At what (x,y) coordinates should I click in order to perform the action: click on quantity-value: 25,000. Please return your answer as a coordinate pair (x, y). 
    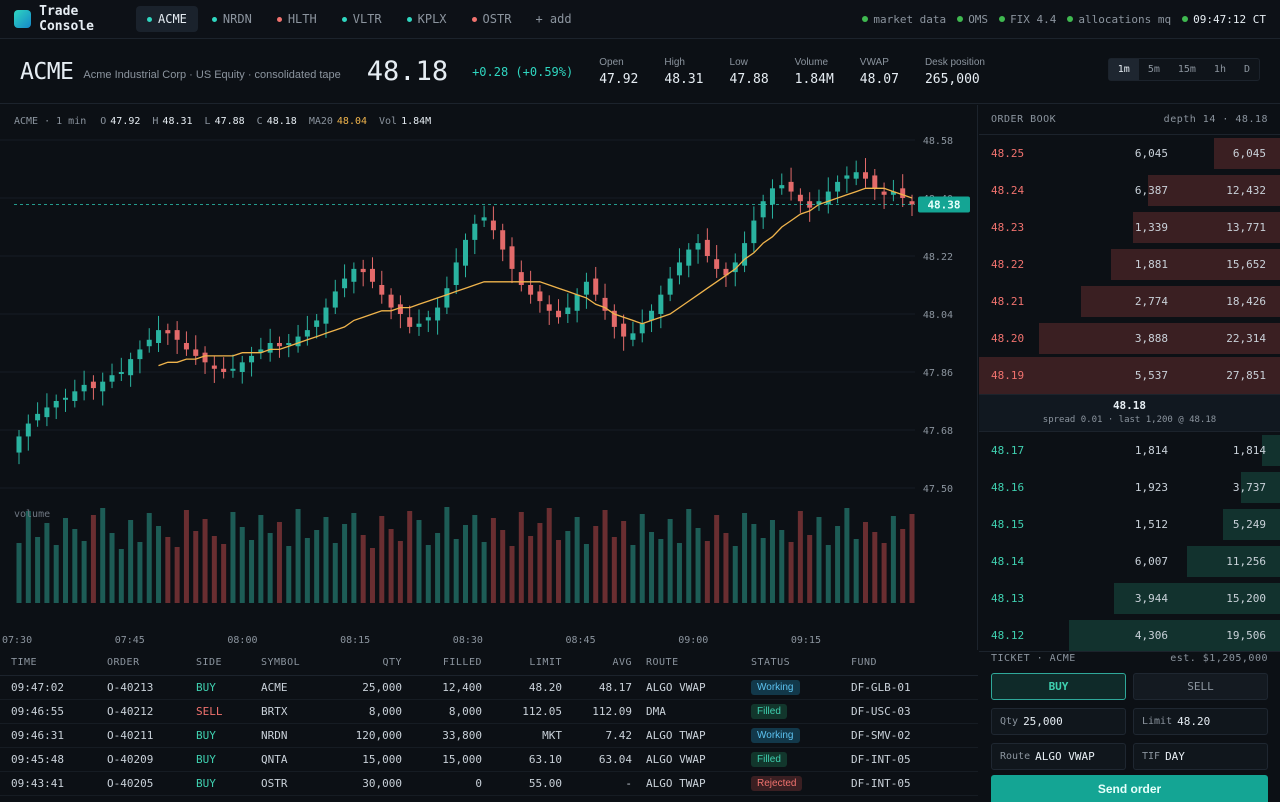
    Looking at the image, I should click on (1043, 721).